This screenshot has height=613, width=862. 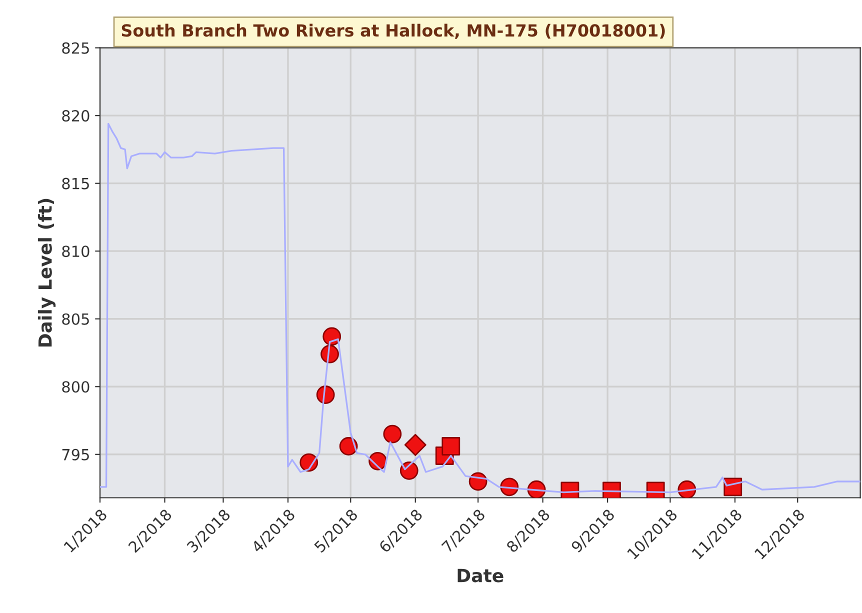 What do you see at coordinates (75, 454) in the screenshot?
I see `y-tick-label: 795` at bounding box center [75, 454].